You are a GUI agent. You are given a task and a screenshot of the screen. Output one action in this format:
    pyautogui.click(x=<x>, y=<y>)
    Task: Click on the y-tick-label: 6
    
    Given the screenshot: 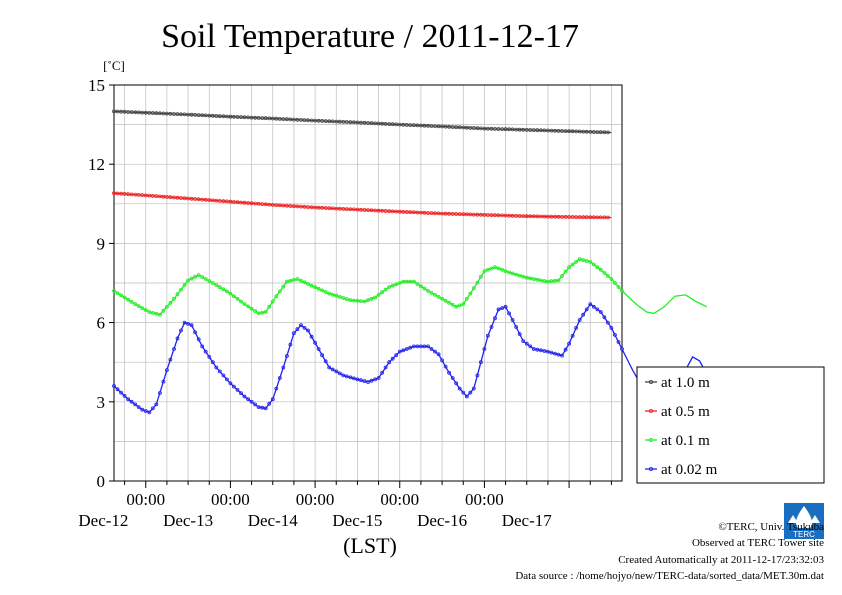 What is the action you would take?
    pyautogui.click(x=101, y=323)
    